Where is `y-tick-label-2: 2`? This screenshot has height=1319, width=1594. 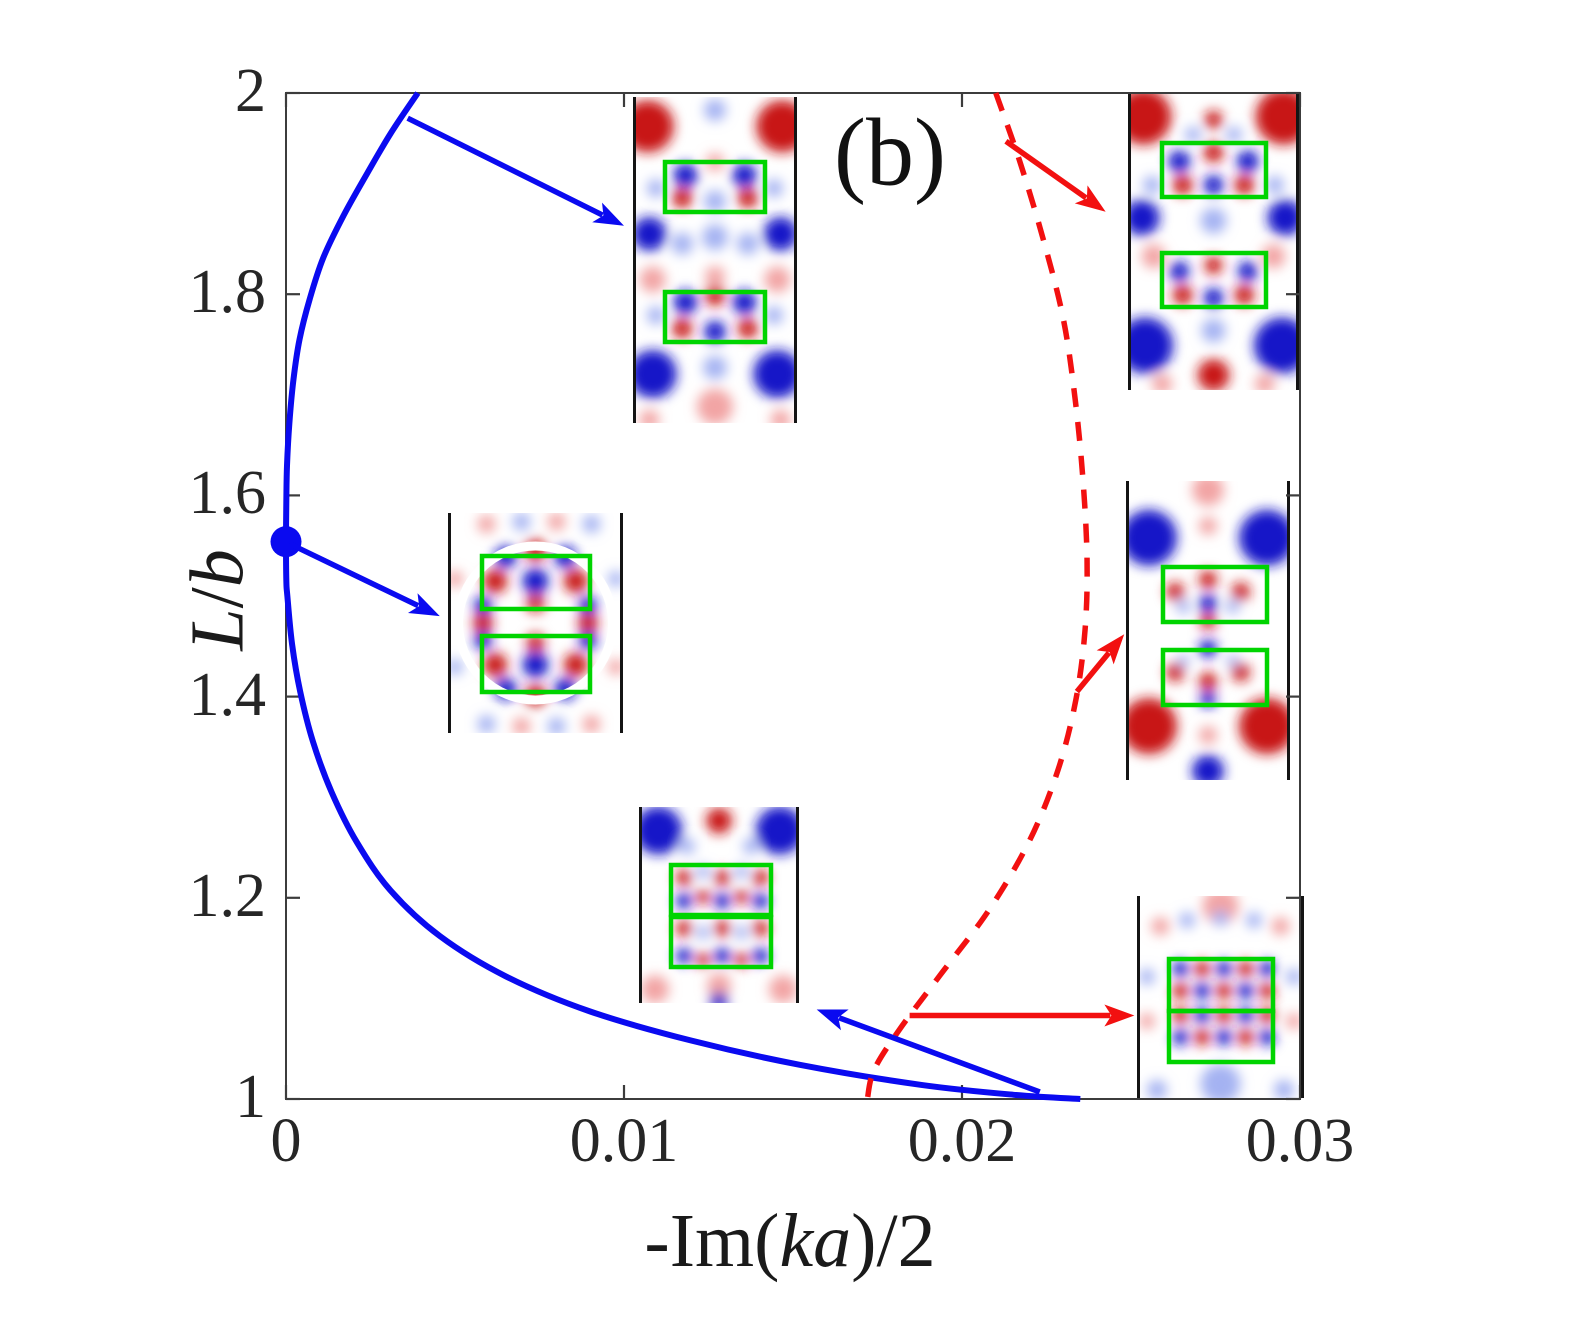
y-tick-label-2: 2 is located at coordinates (250, 91).